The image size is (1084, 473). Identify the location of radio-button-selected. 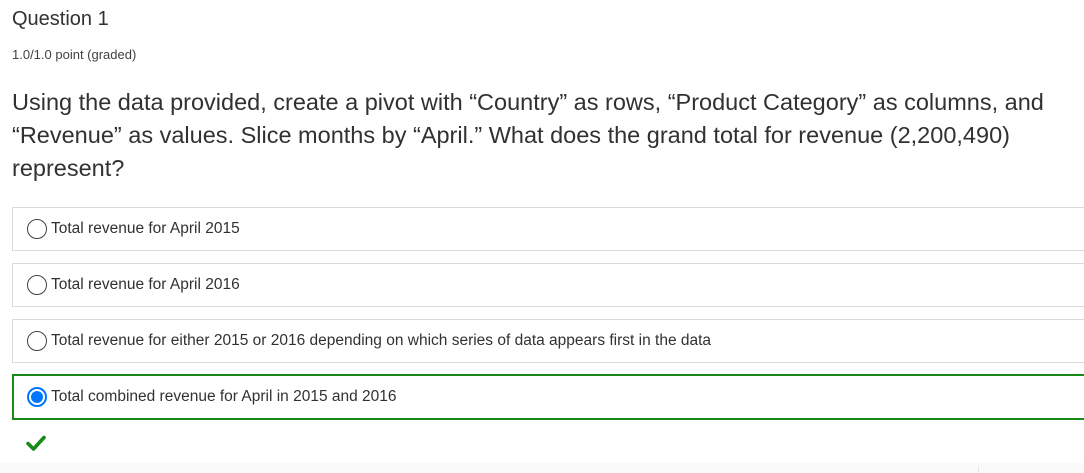
(37, 397).